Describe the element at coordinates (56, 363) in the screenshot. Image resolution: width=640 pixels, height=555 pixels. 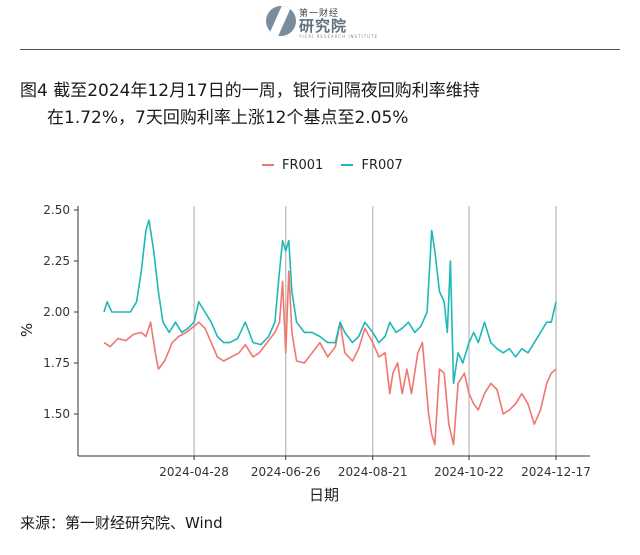
I see `y-tick-label-3: 1.75` at that location.